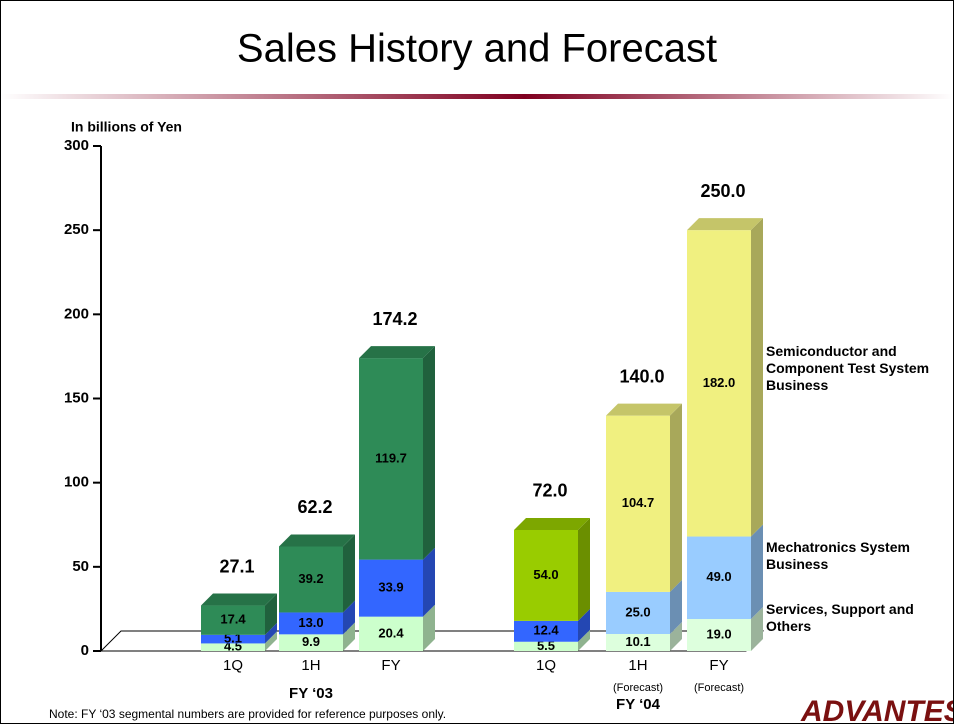 Image resolution: width=954 pixels, height=724 pixels. What do you see at coordinates (549, 491) in the screenshot?
I see `total-label: 72.0` at bounding box center [549, 491].